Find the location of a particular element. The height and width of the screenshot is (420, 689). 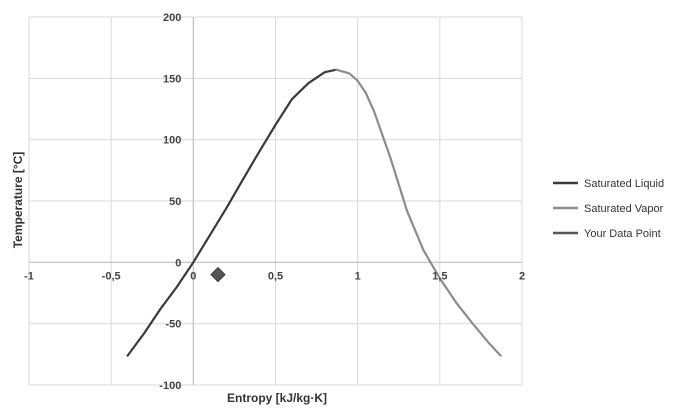

x-axis-title: Entropy [kJ/kg·K] is located at coordinates (277, 398).